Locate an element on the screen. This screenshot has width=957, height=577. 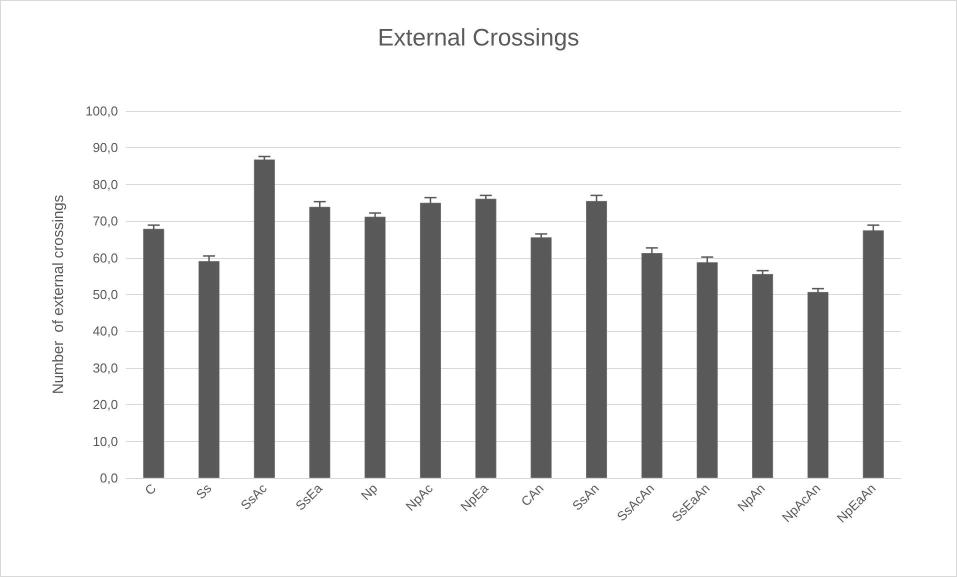
y-tick-label: 60,0 is located at coordinates (105, 258).